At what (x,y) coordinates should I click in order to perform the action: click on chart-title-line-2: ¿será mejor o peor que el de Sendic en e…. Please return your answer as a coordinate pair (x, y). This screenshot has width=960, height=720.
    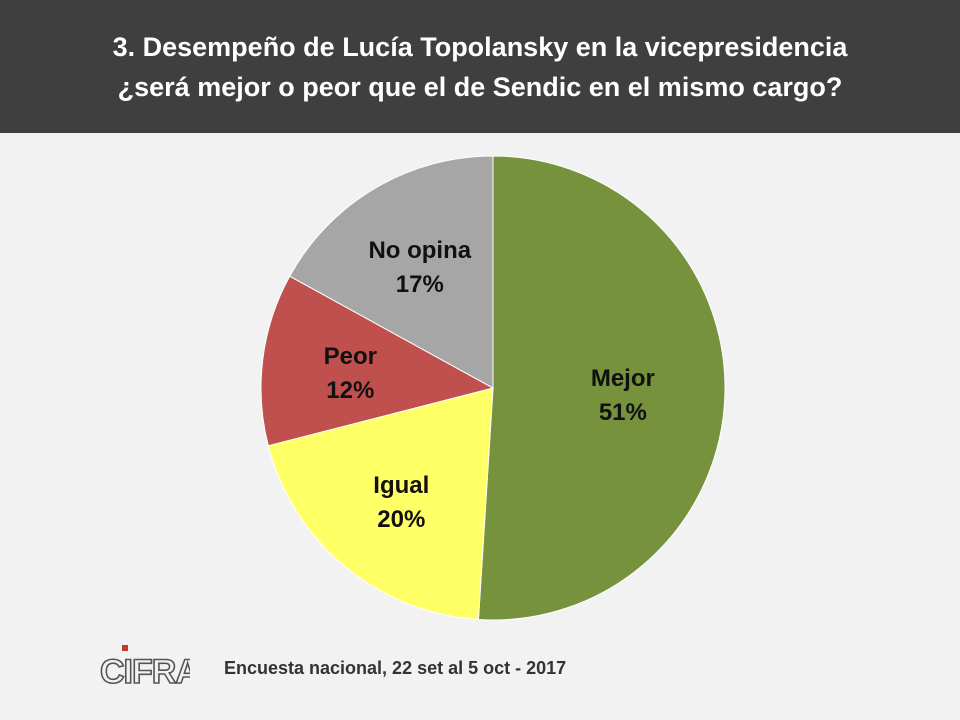
    Looking at the image, I should click on (480, 86).